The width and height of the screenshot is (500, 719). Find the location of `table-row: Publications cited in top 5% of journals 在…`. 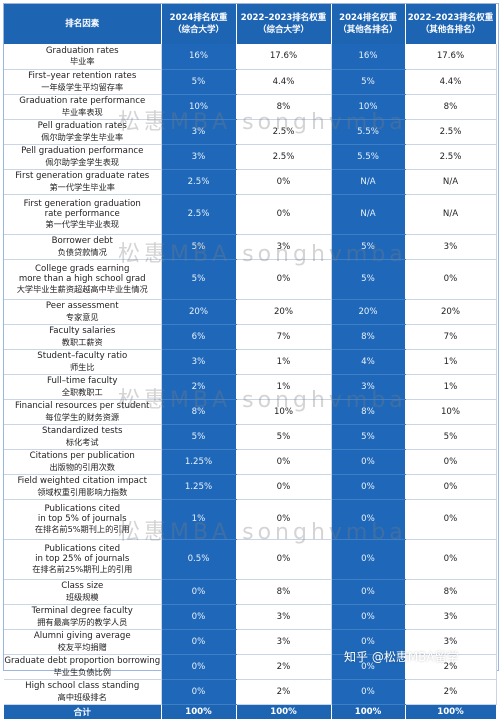

table-row: Publications cited in top 5% of journals 在… is located at coordinates (250, 519).